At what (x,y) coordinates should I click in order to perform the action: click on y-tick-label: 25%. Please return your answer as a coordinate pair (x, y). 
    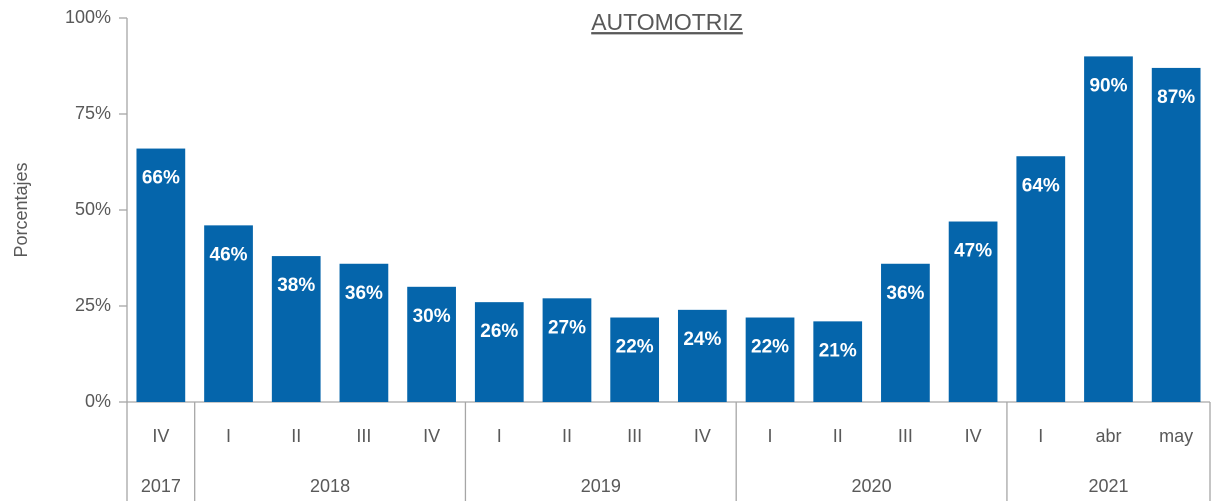
    Looking at the image, I should click on (93, 305).